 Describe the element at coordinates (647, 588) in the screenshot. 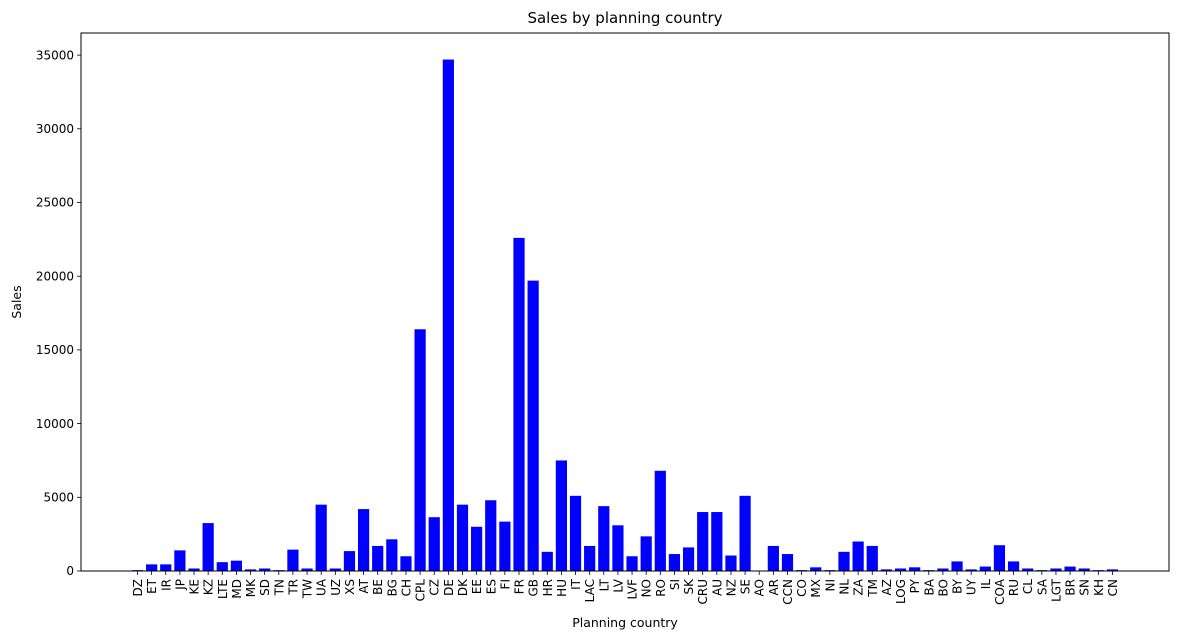

I see `x-tick-label: NO` at that location.